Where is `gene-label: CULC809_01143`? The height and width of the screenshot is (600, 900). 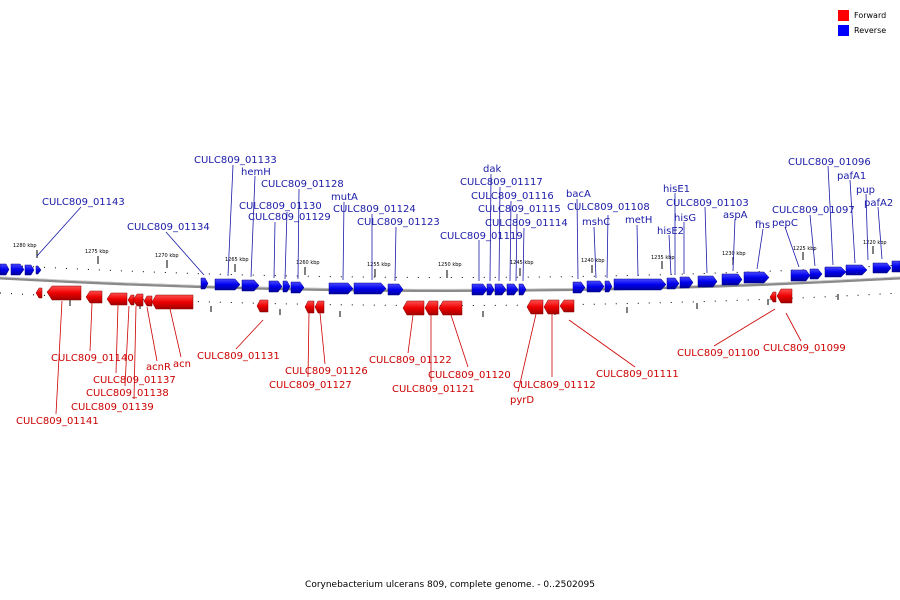
gene-label: CULC809_01143 is located at coordinates (83, 202).